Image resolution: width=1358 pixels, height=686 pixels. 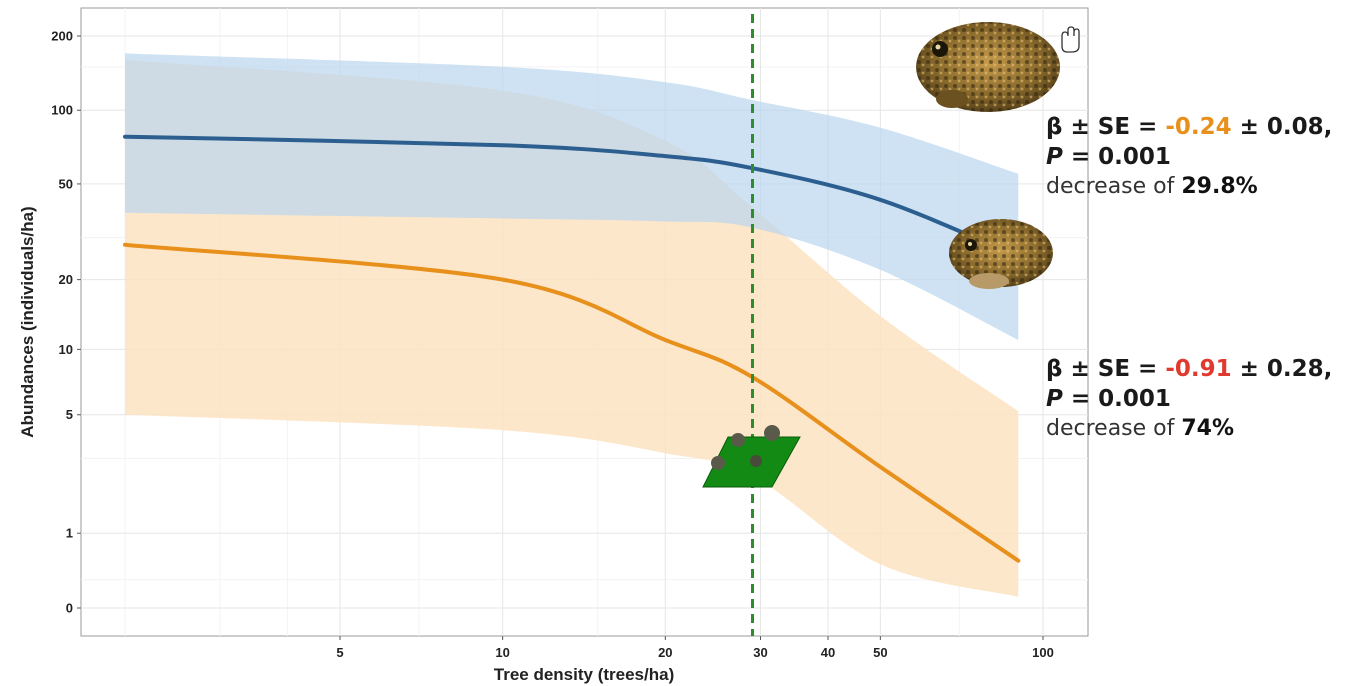 I want to click on y-tick-label: 100, so click(x=62, y=110).